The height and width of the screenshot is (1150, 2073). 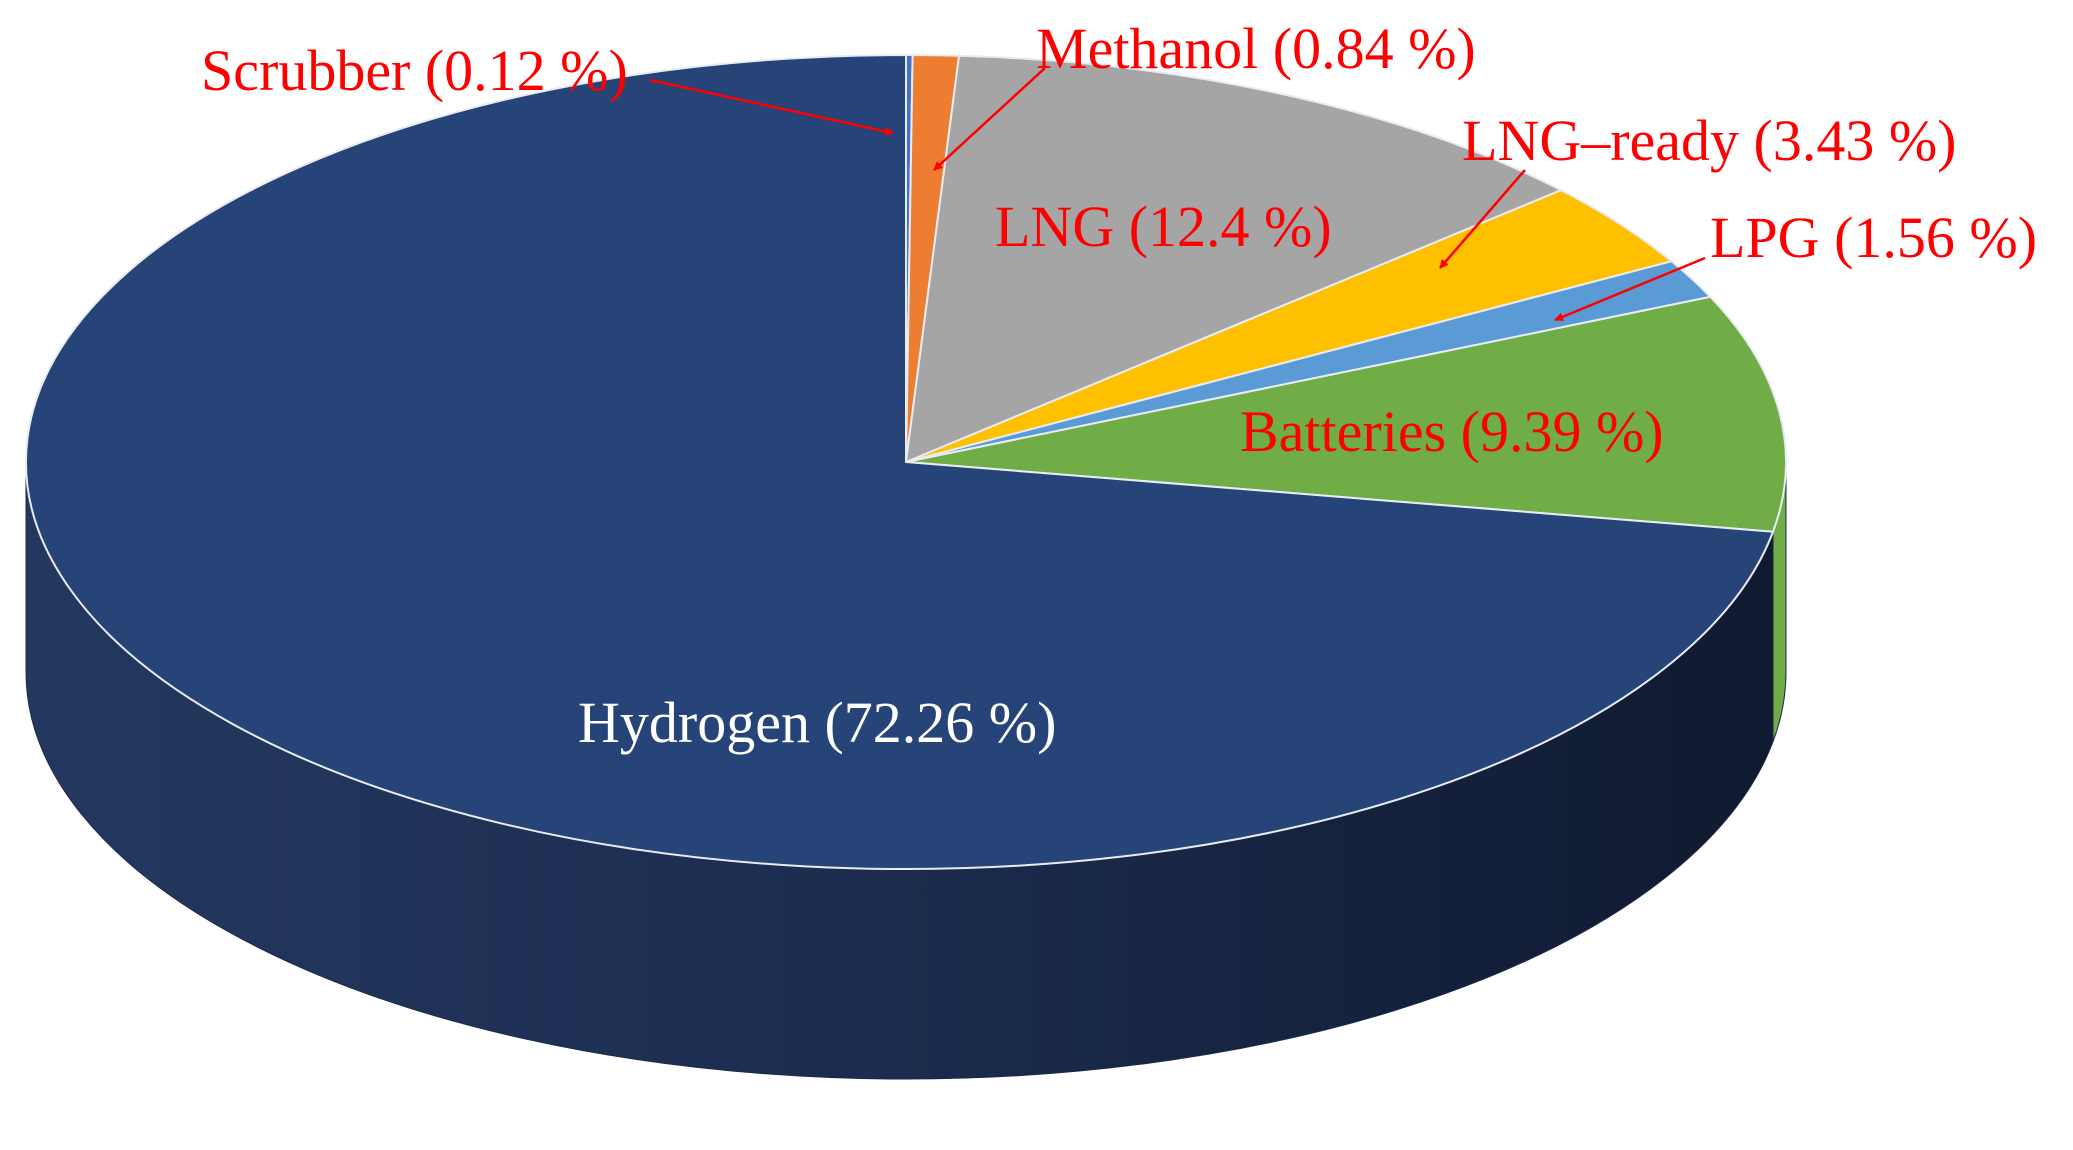 I want to click on callout-arrow-methanol, so click(x=989, y=119).